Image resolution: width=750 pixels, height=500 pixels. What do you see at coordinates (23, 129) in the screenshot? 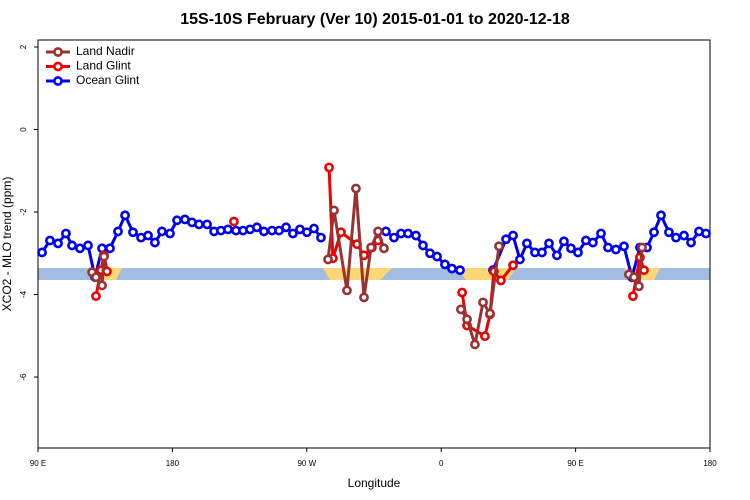
I see `y-tick-label: 0` at bounding box center [23, 129].